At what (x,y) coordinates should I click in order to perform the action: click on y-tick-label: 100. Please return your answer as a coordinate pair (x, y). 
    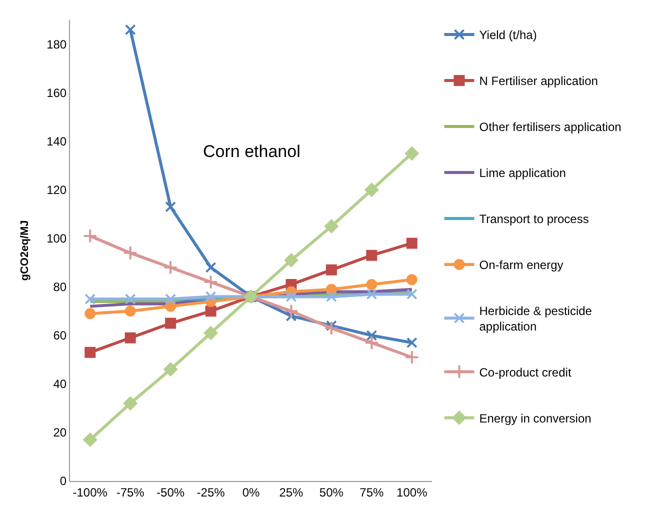
    Looking at the image, I should click on (56, 239).